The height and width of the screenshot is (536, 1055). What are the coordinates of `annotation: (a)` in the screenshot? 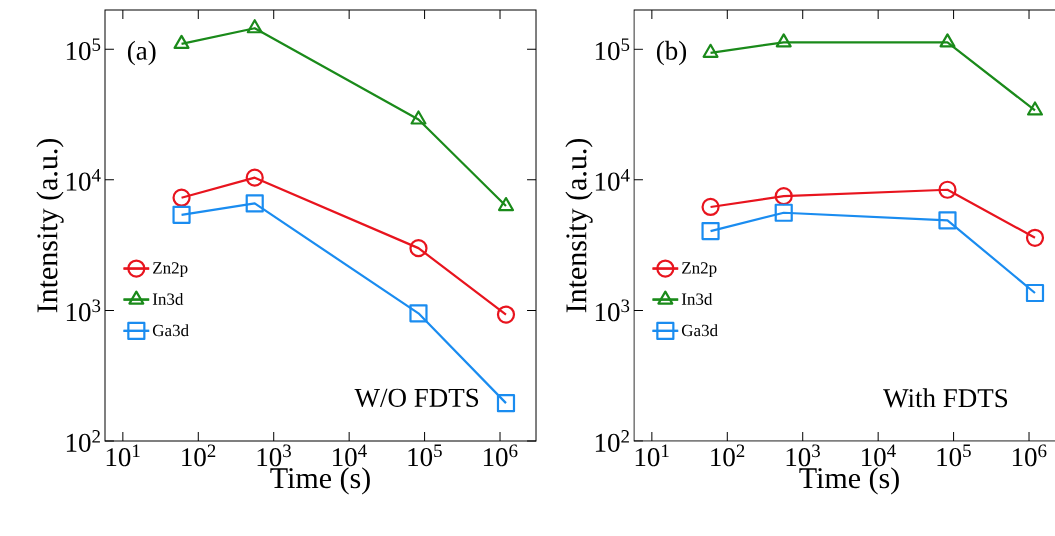 It's located at (141, 53).